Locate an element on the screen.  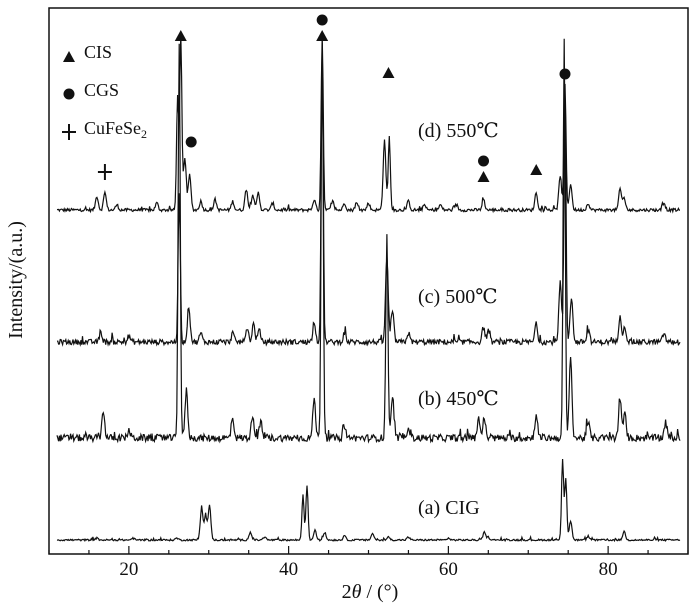
x-tick-label: 20 is located at coordinates (128, 569).